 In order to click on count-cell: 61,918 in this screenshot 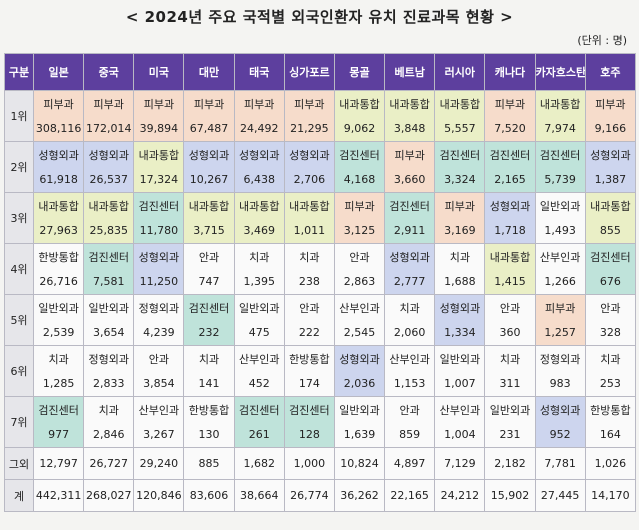, I will do `click(58, 180)`.